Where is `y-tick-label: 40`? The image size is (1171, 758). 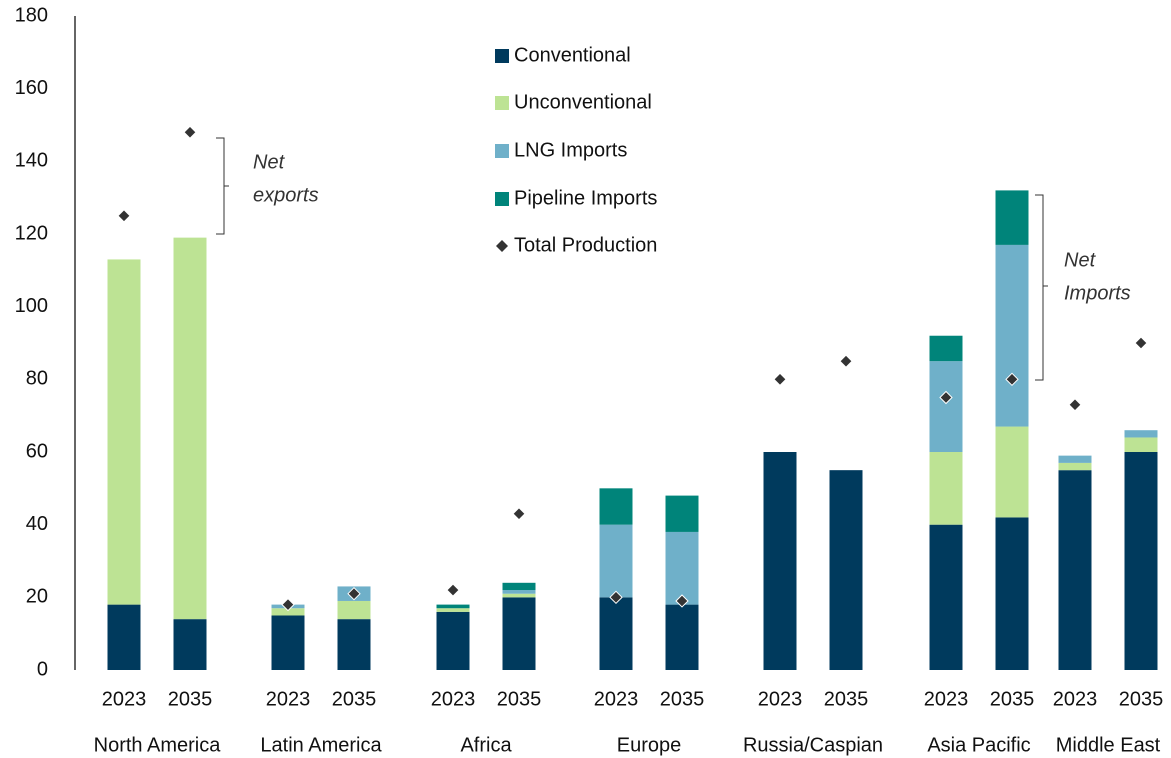 y-tick-label: 40 is located at coordinates (37, 524).